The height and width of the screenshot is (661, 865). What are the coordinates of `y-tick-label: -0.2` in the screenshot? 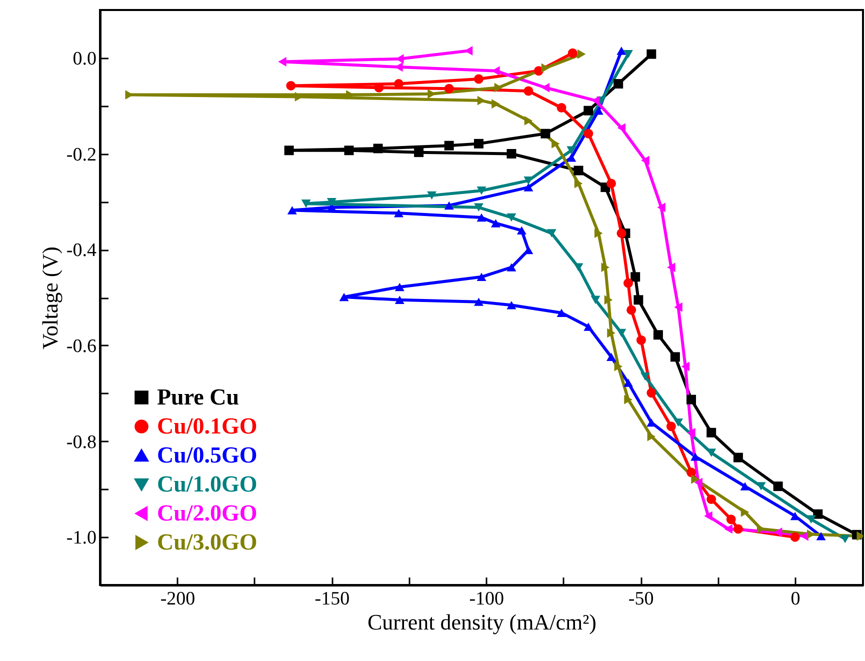 It's located at (81, 155).